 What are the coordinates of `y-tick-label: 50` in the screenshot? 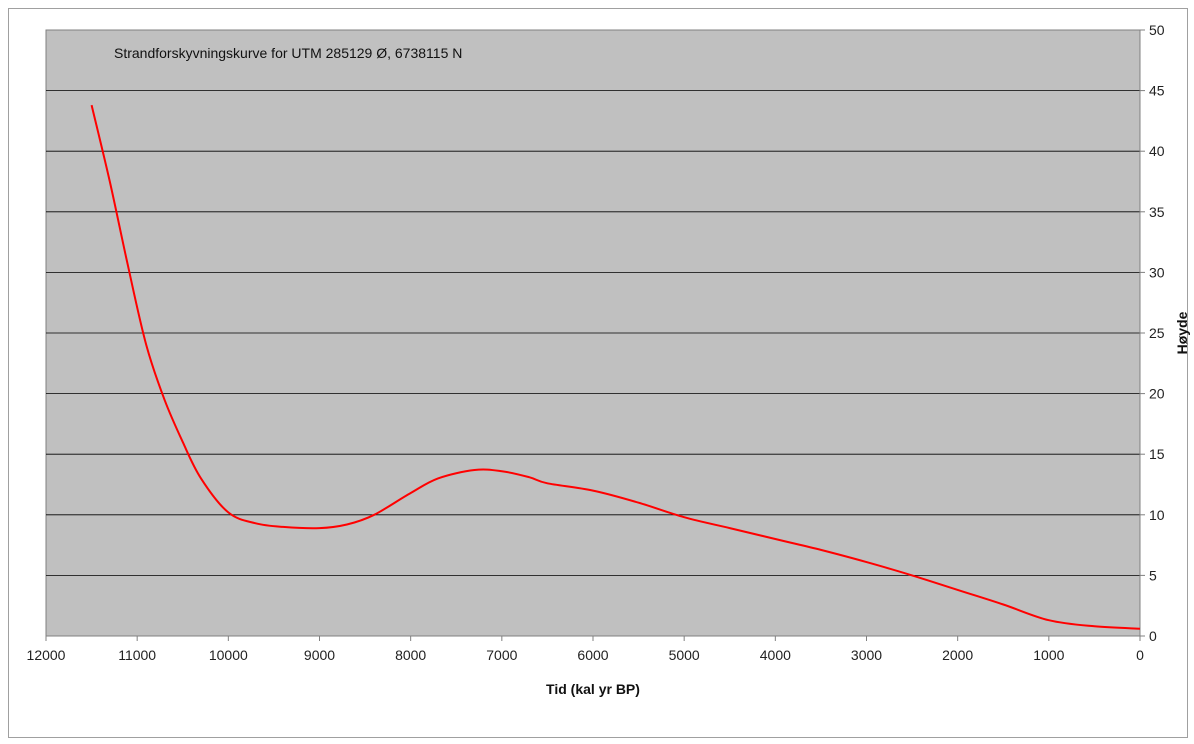 It's located at (1157, 30).